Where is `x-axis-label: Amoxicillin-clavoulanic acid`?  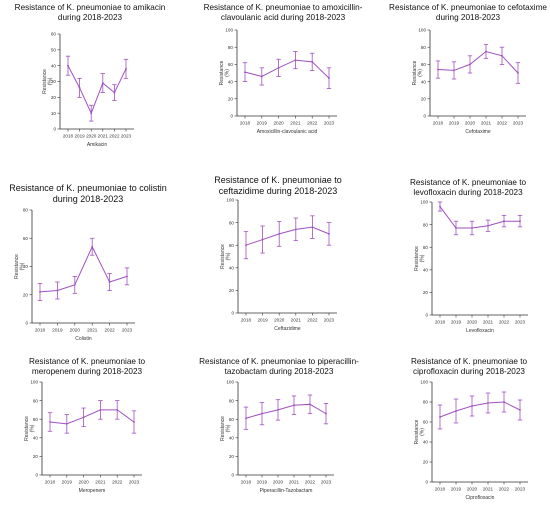 x-axis-label: Amoxicillin-clavoulanic acid is located at coordinates (287, 132).